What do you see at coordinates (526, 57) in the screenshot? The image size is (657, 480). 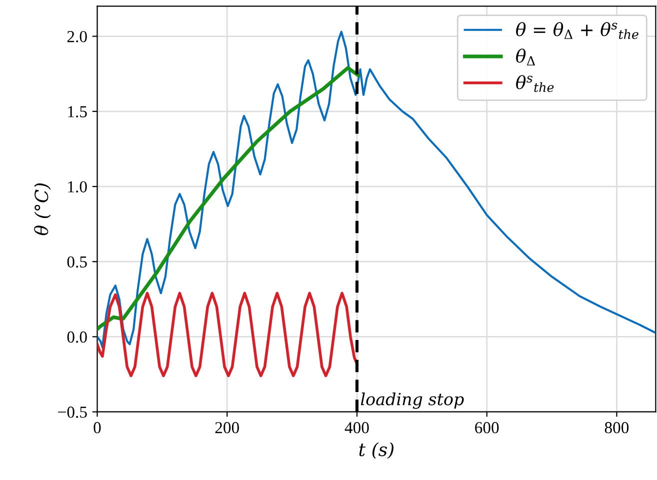 I see `legend-label: θ$_{Δ}$` at bounding box center [526, 57].